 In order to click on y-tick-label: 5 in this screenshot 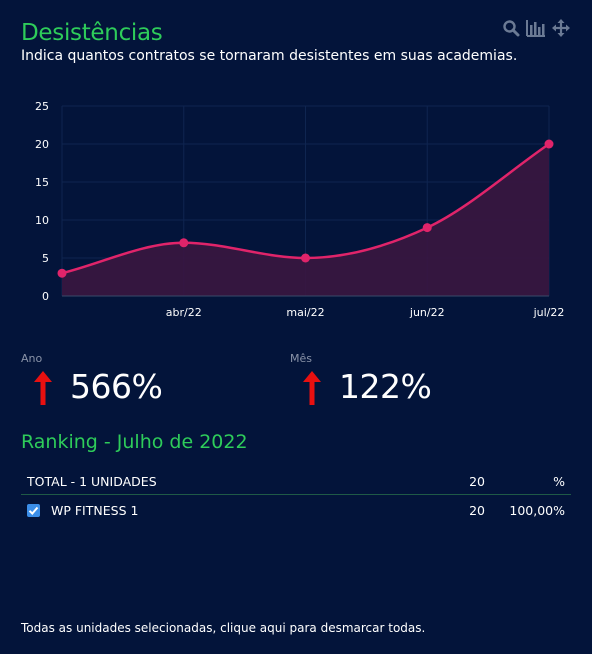, I will do `click(45, 258)`.